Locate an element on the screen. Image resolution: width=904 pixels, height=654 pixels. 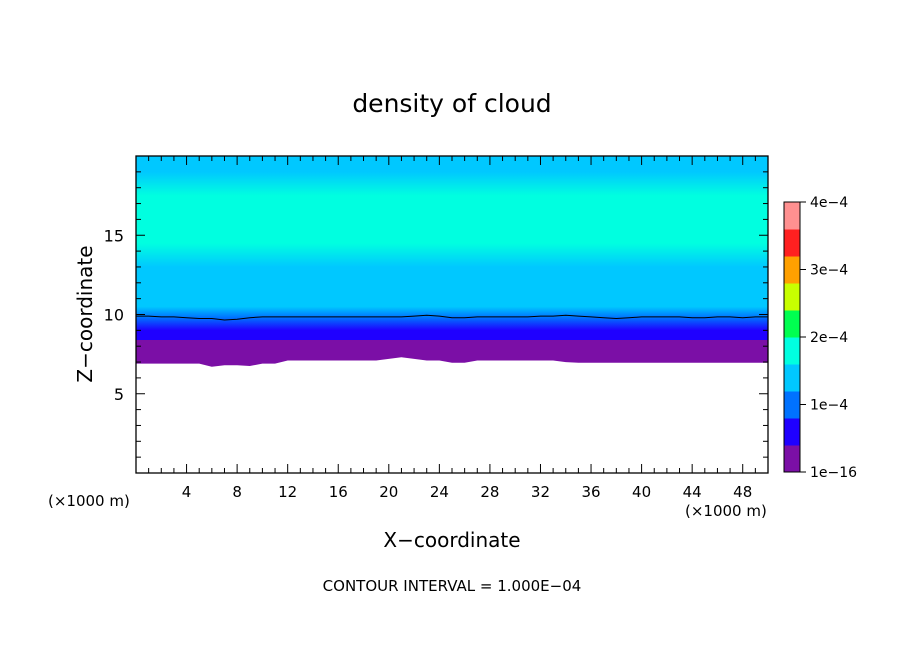
x-axis-label: X−coordinate is located at coordinates (451, 540).